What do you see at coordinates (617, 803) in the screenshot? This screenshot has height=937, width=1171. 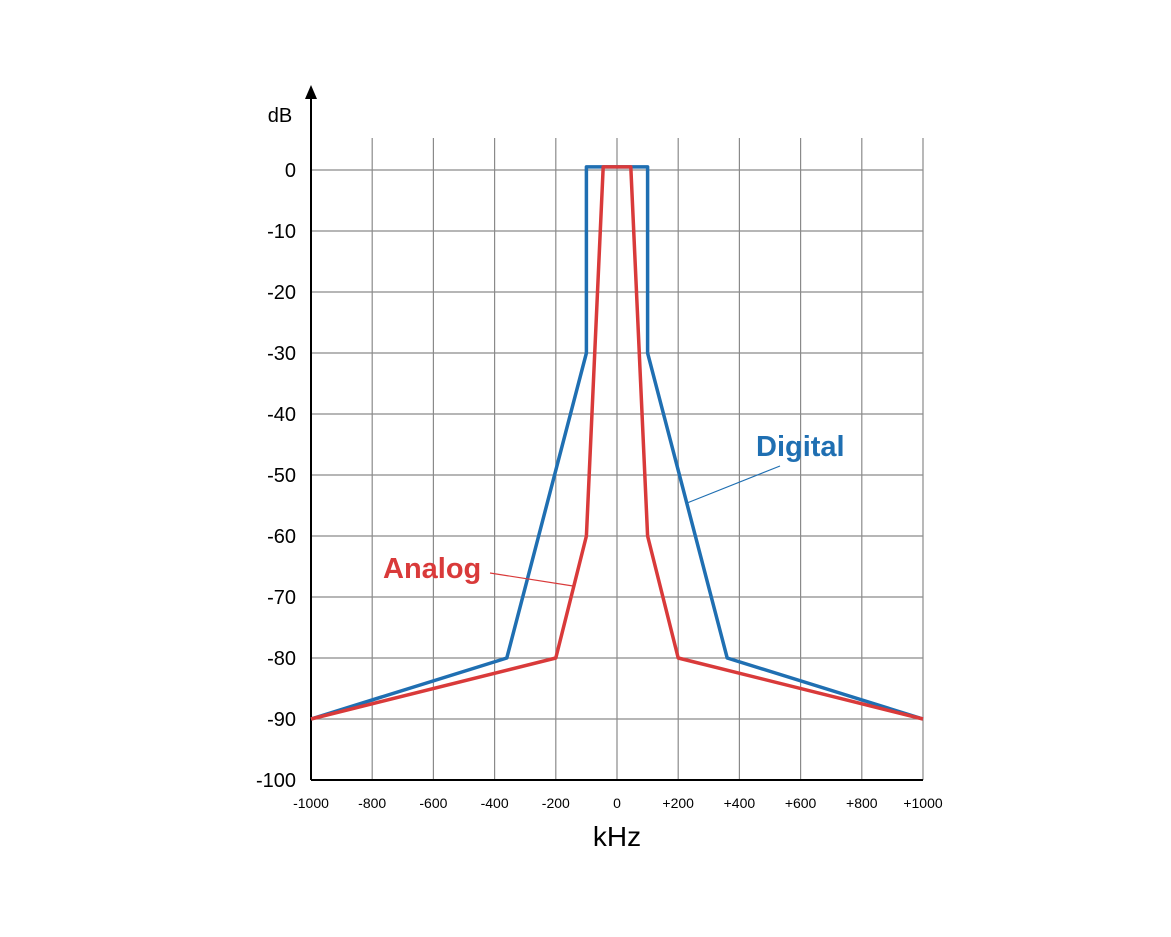 I see `x-tick-label-5: 0` at bounding box center [617, 803].